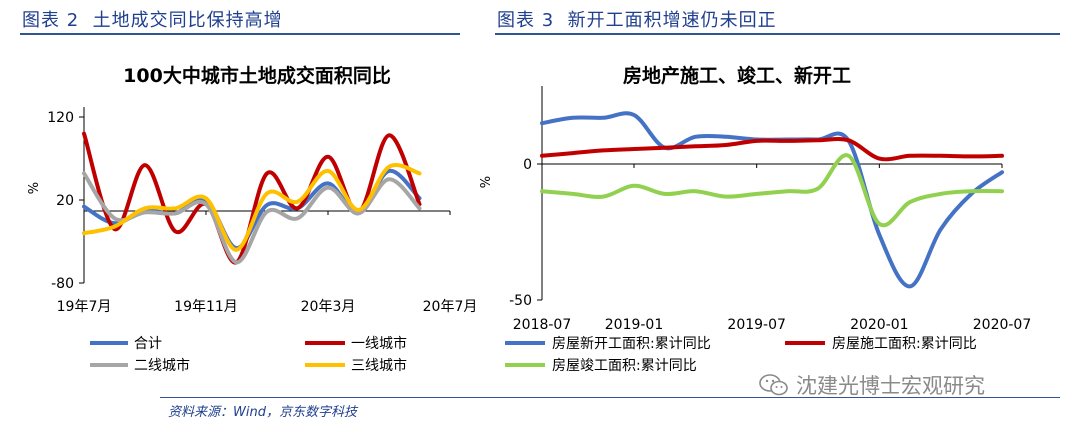  Describe the element at coordinates (487, 182) in the screenshot. I see `right-y-axis-label: %` at that location.